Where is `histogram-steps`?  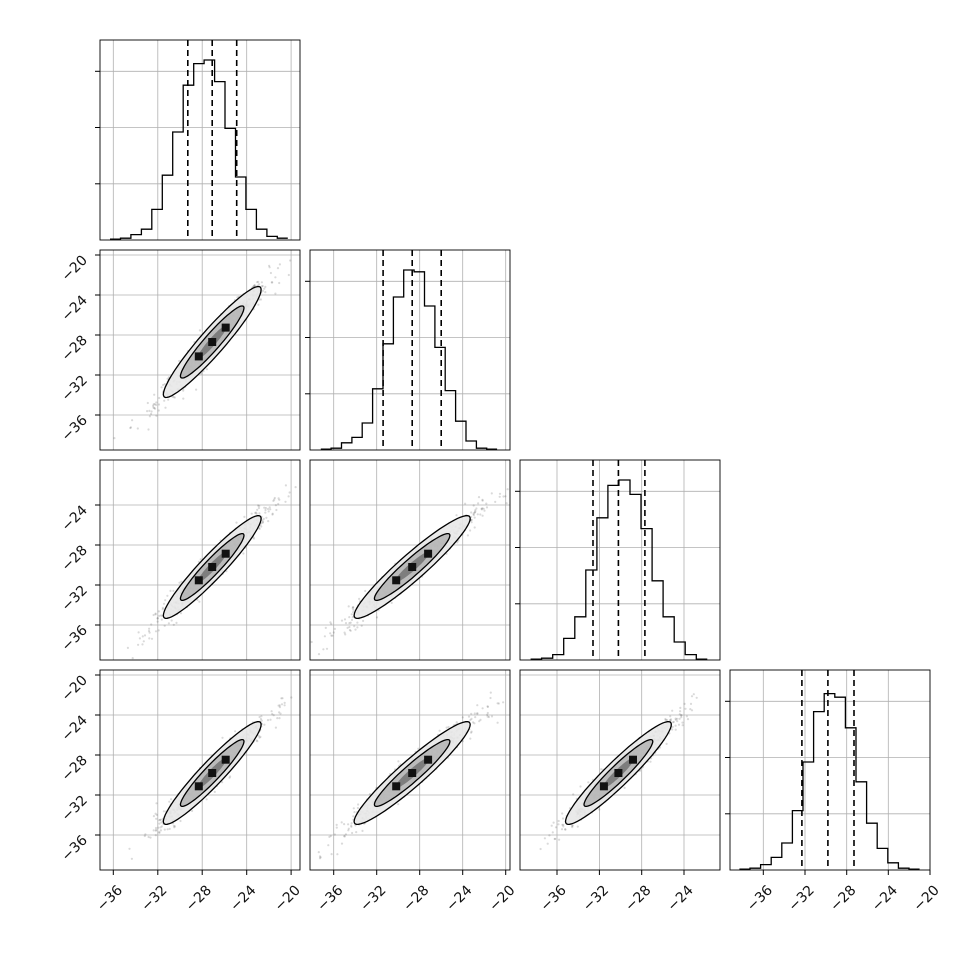 histogram-steps is located at coordinates (409, 359).